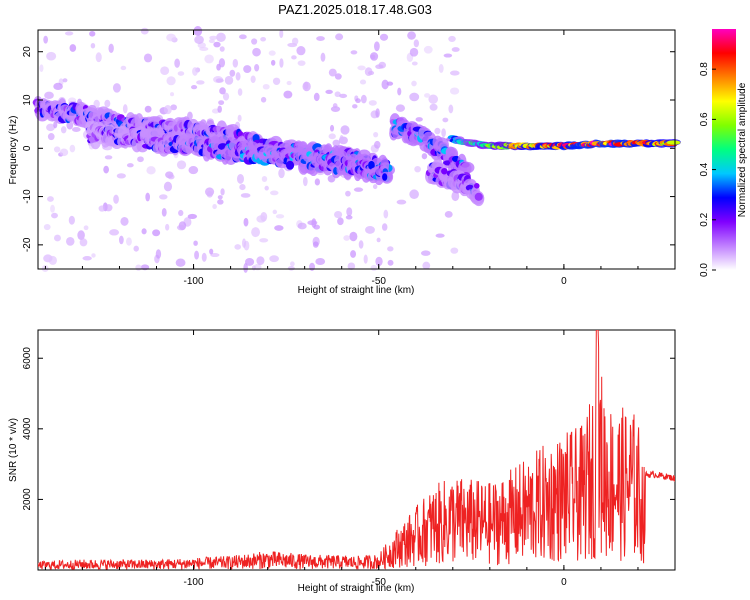 The height and width of the screenshot is (600, 750). Describe the element at coordinates (27, 358) in the screenshot. I see `snr-y-tick-label: 6000` at that location.